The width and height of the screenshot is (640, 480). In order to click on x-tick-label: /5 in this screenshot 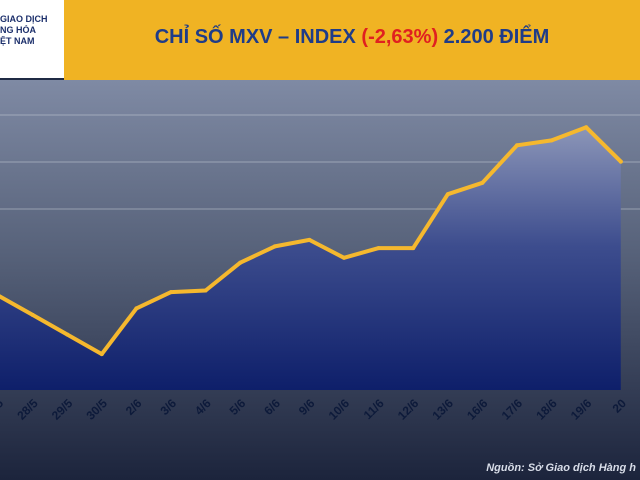, I will do `click(3, 404)`.